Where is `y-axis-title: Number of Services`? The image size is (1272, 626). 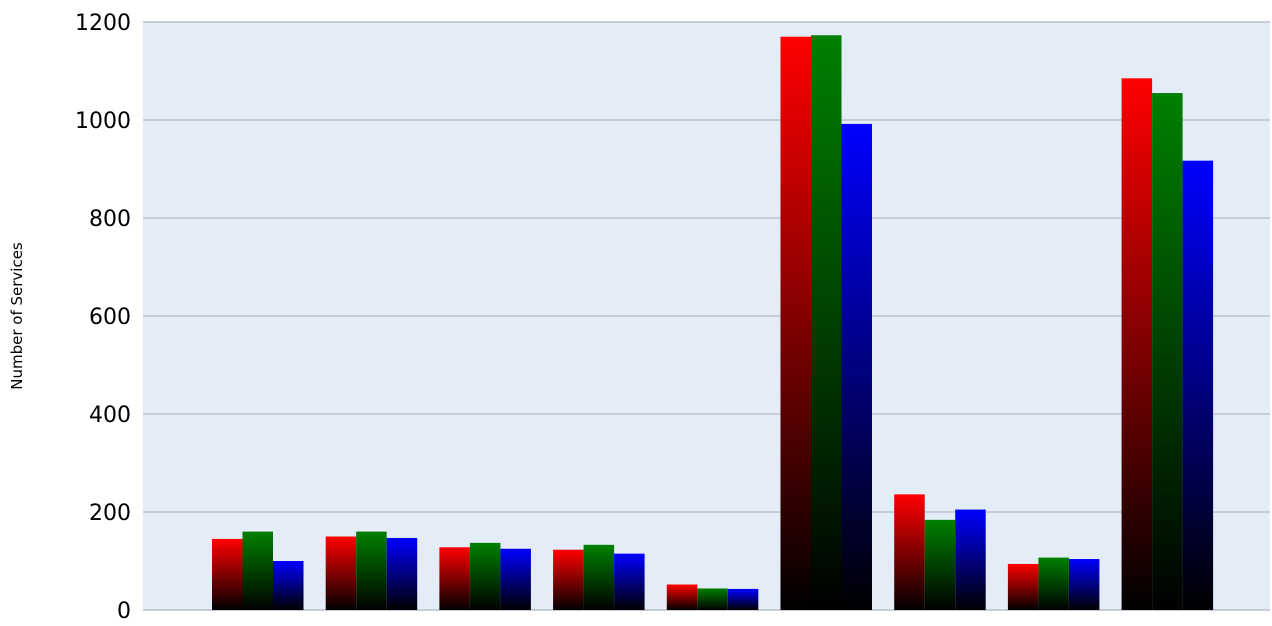
y-axis-title: Number of Services is located at coordinates (17, 316).